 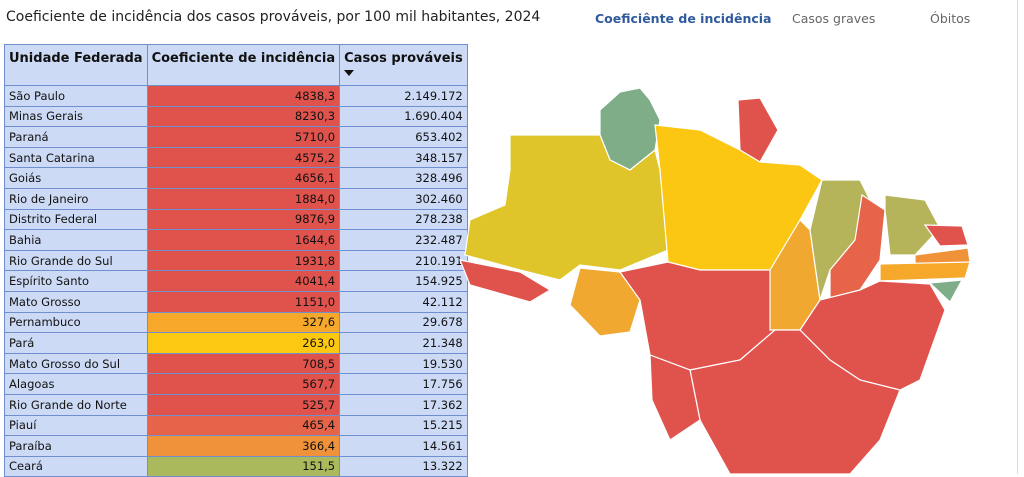 What do you see at coordinates (243, 116) in the screenshot?
I see `incidence-value: 8230,3` at bounding box center [243, 116].